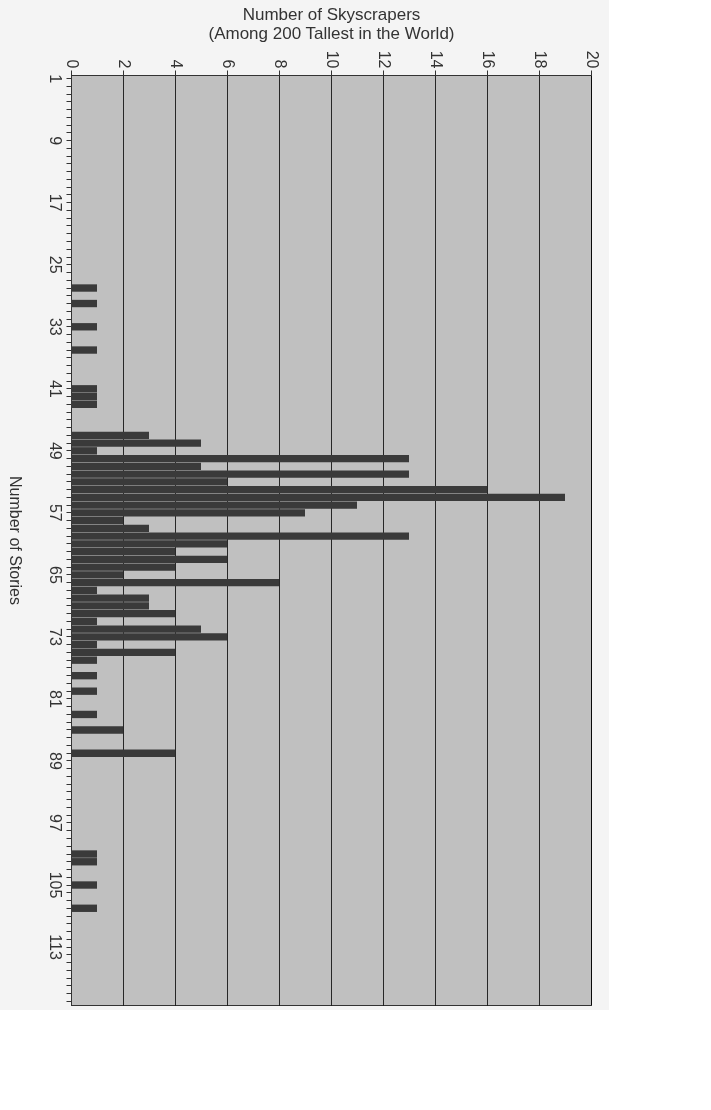 This screenshot has height=1110, width=711. What do you see at coordinates (488, 59) in the screenshot?
I see `x-tick-label: 16` at bounding box center [488, 59].